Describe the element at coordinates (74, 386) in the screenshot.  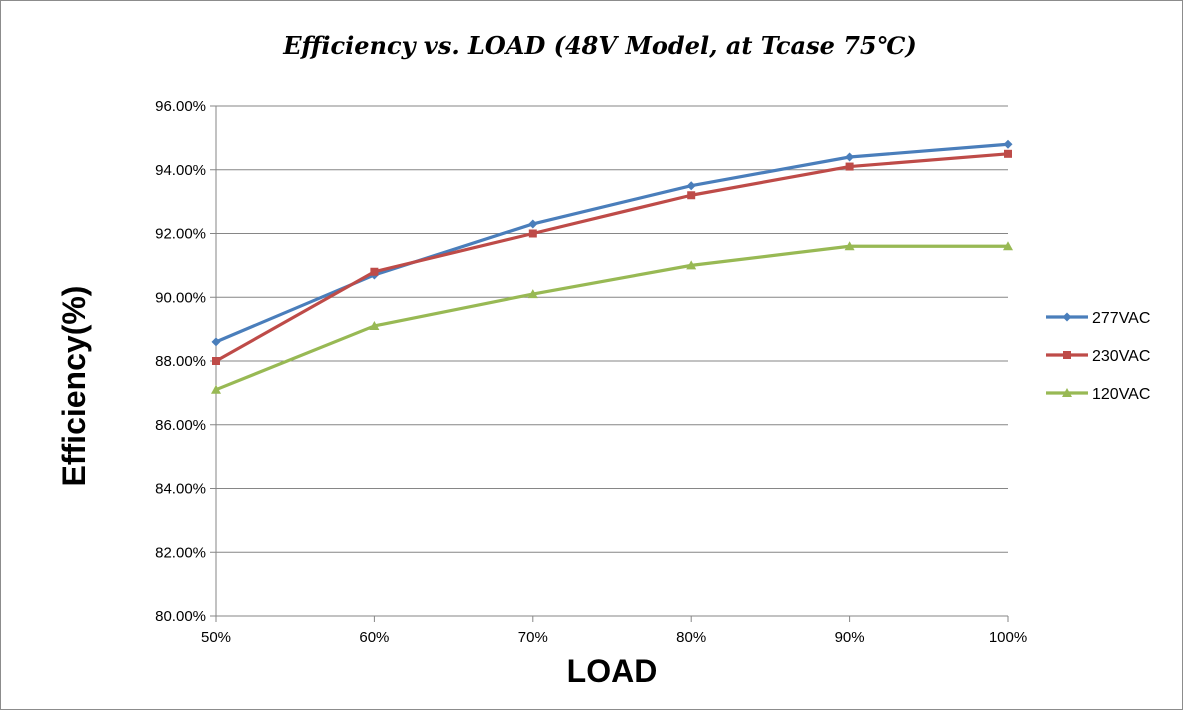
I see `y-axis-title: Efficiency(%)` at that location.